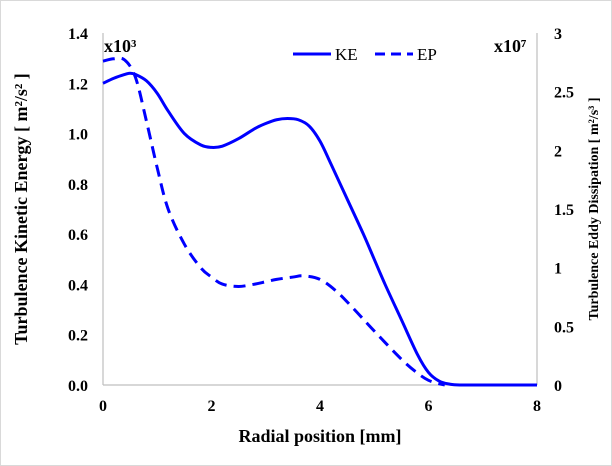 Image resolution: width=612 pixels, height=466 pixels. I want to click on right-y-tick-label: 1, so click(558, 269).